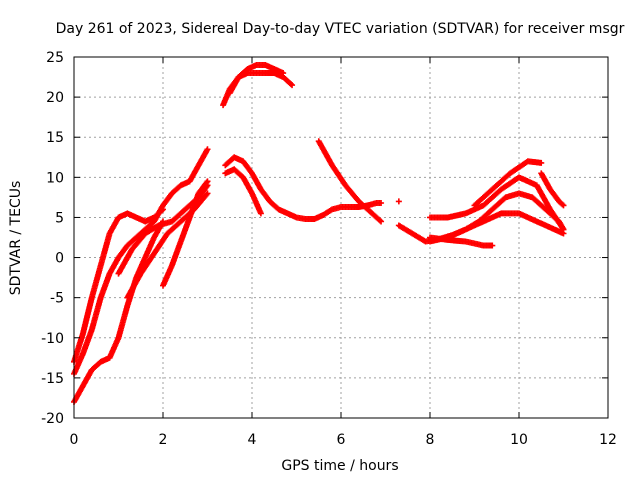 The width and height of the screenshot is (640, 480). I want to click on x-tick-label: 12, so click(608, 440).